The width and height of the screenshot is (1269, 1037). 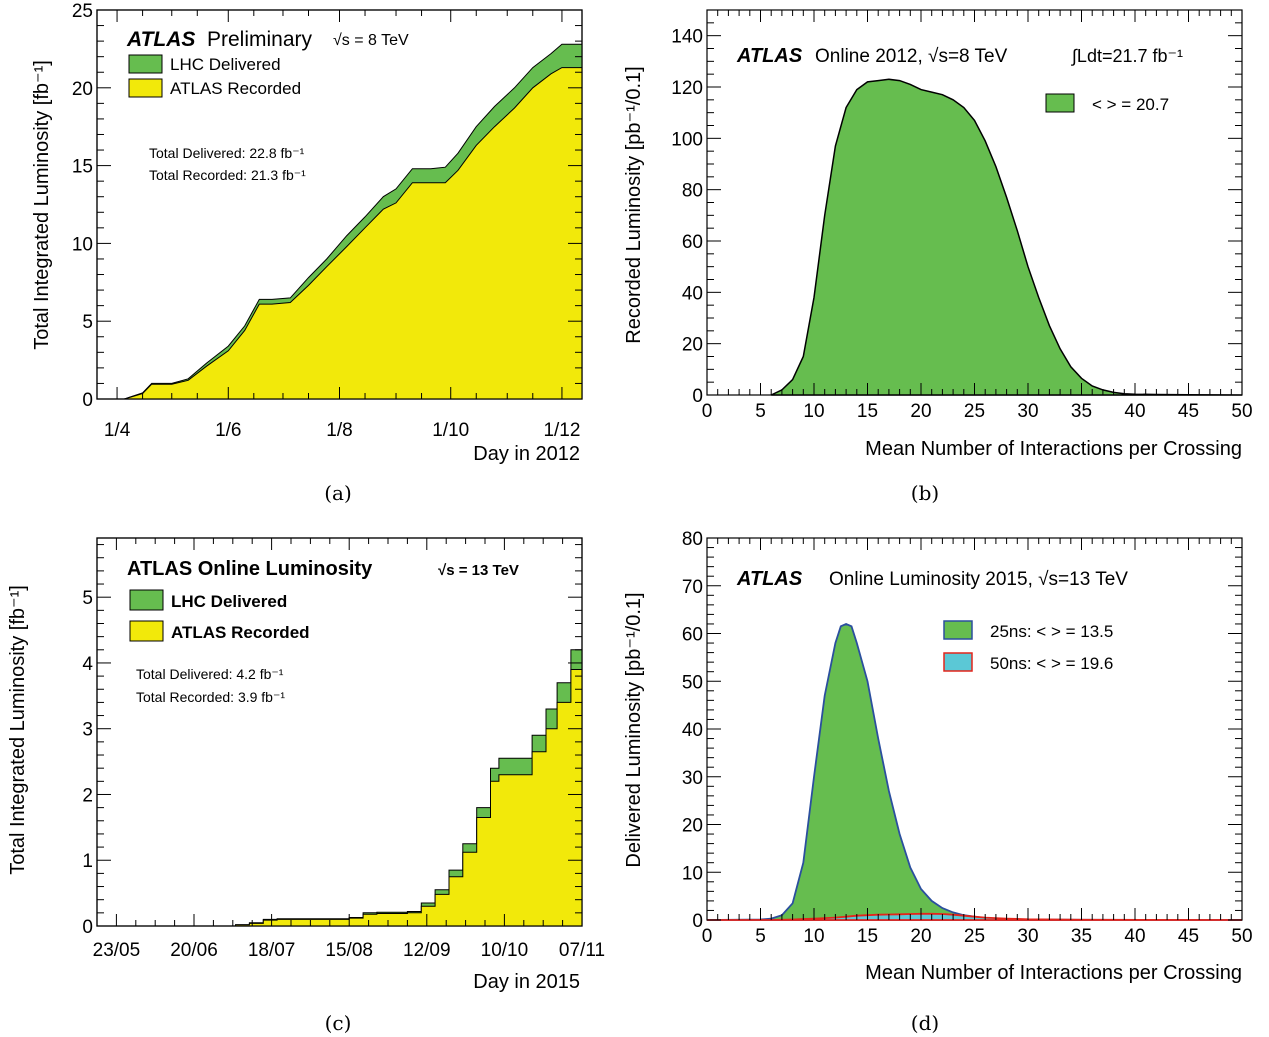 I want to click on y-tick-label: 2, so click(x=87, y=795).